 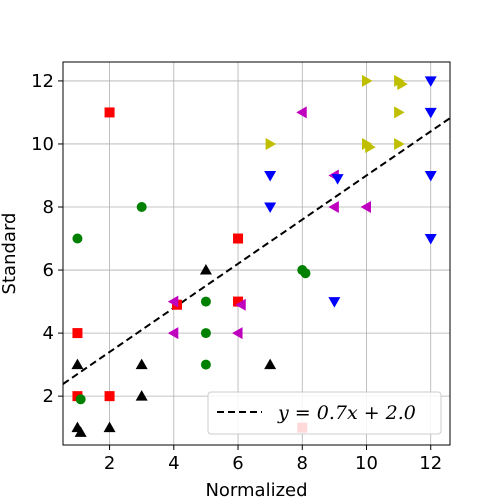 I want to click on y-tick-label: 12, so click(x=42, y=81).